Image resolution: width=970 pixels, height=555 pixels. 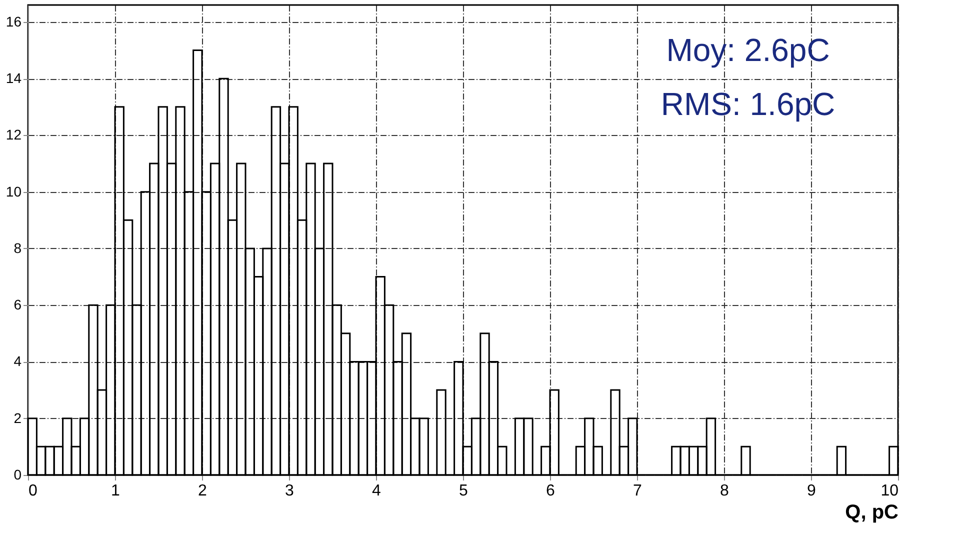 I want to click on y-tick-label: 8, so click(x=18, y=248).